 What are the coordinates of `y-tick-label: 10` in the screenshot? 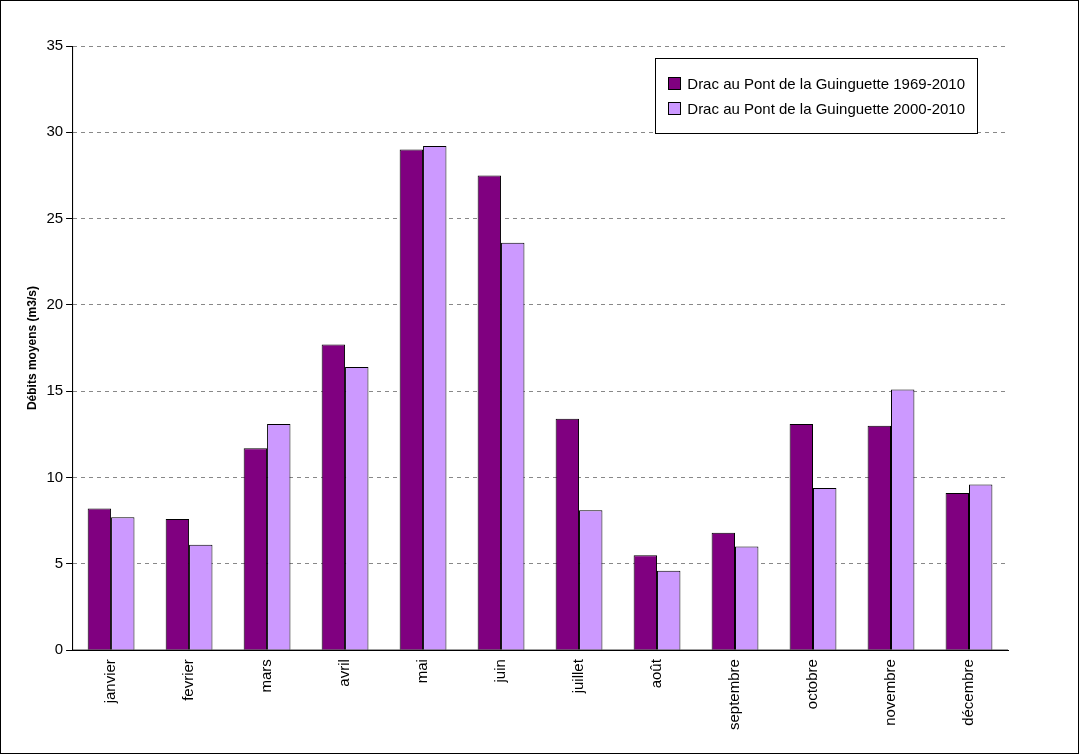 It's located at (55, 476).